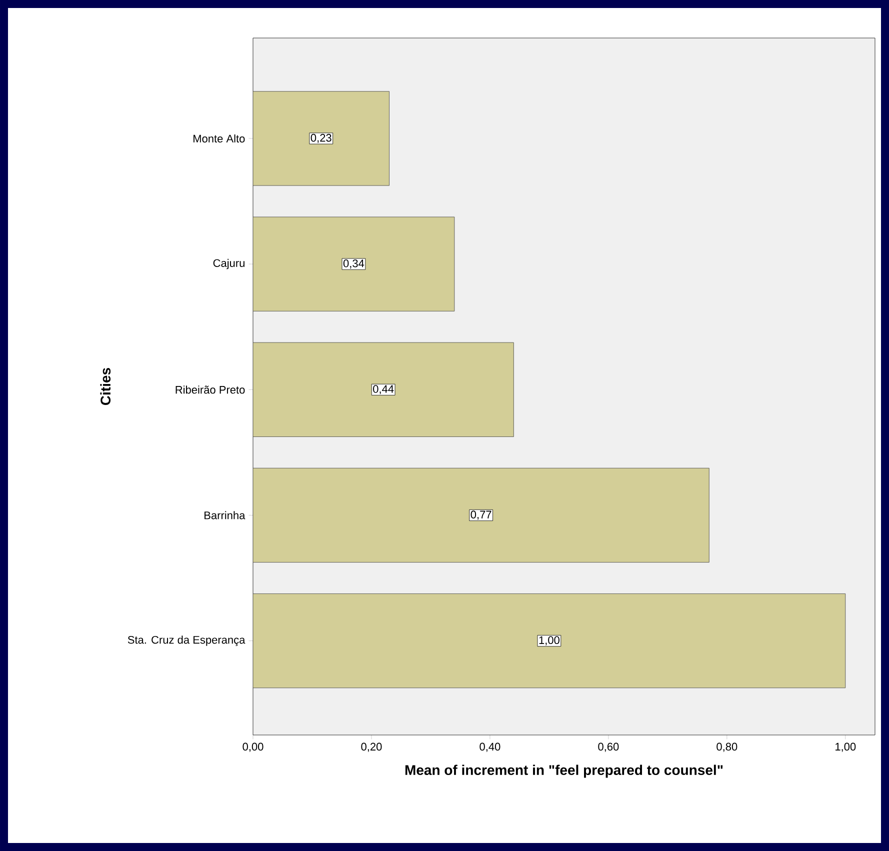 The image size is (889, 851). What do you see at coordinates (219, 138) in the screenshot?
I see `y-tick-label: Monte Alto` at bounding box center [219, 138].